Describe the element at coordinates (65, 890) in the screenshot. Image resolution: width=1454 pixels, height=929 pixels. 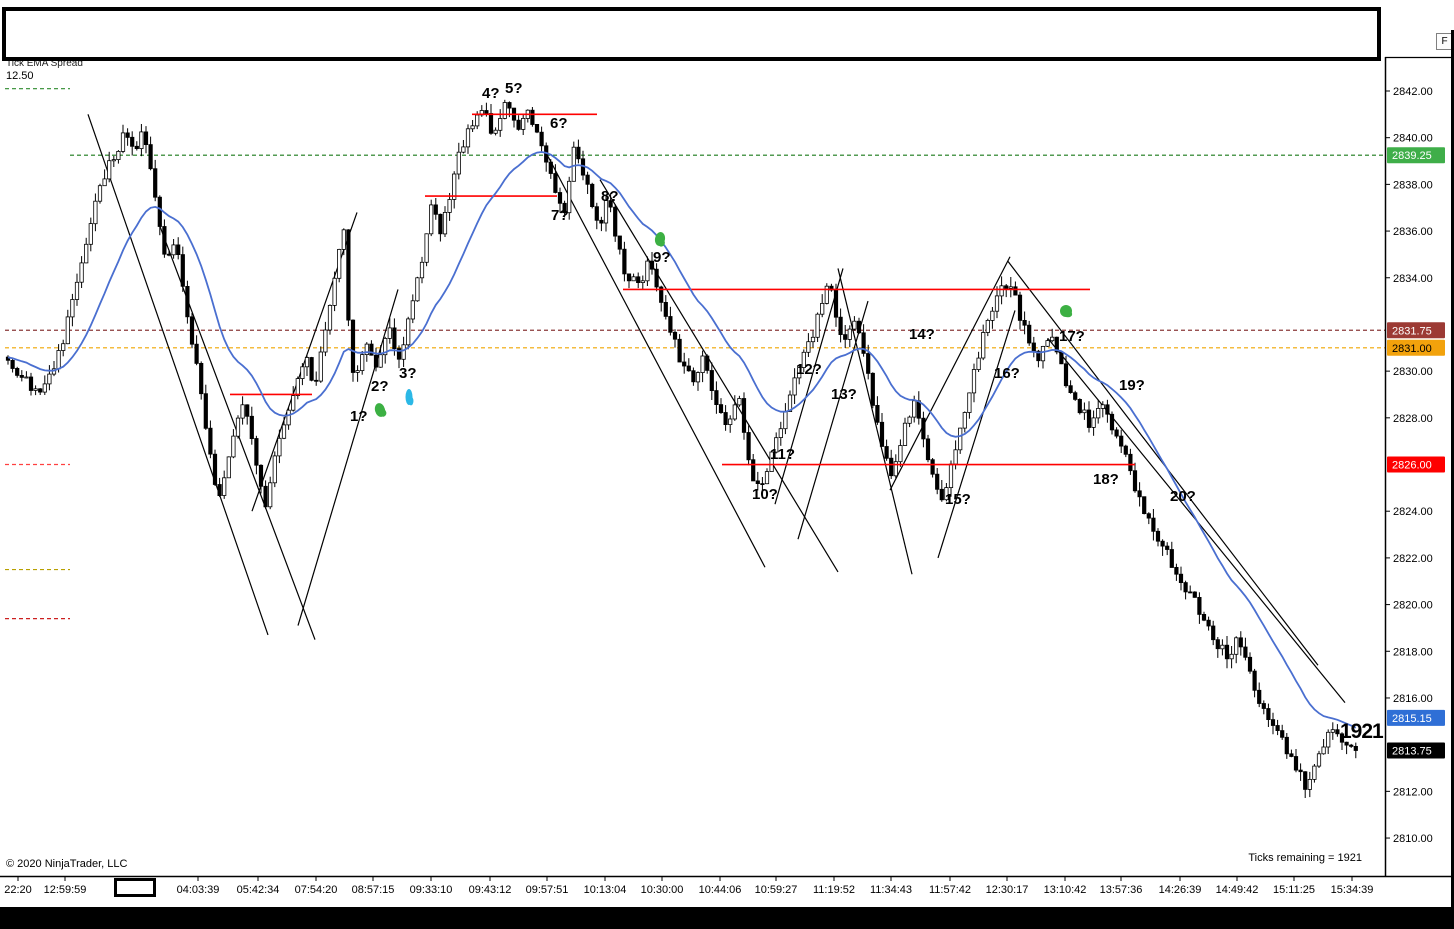
I see `time-tick-label: 12:59:59` at that location.